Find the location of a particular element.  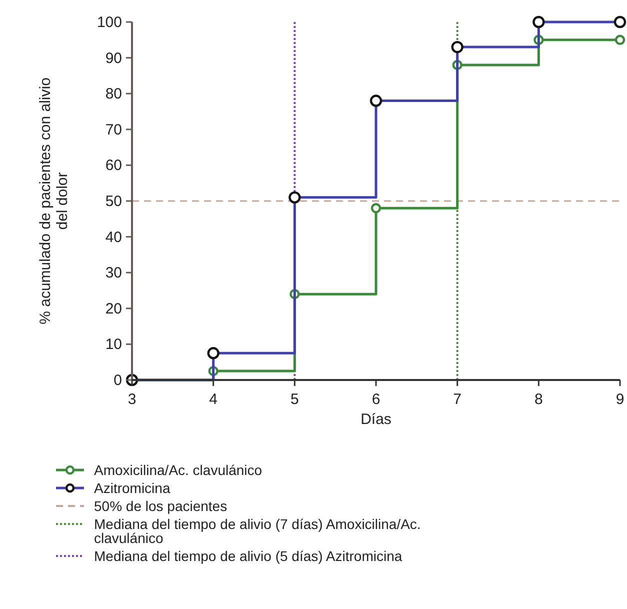

y-tick-label: 90 is located at coordinates (113, 58).